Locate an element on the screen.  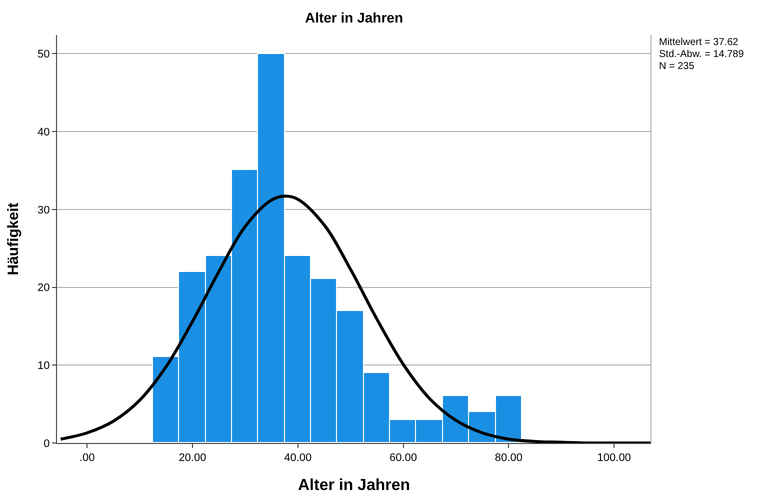
text: Mittelwert = 37.62 is located at coordinates (699, 42).